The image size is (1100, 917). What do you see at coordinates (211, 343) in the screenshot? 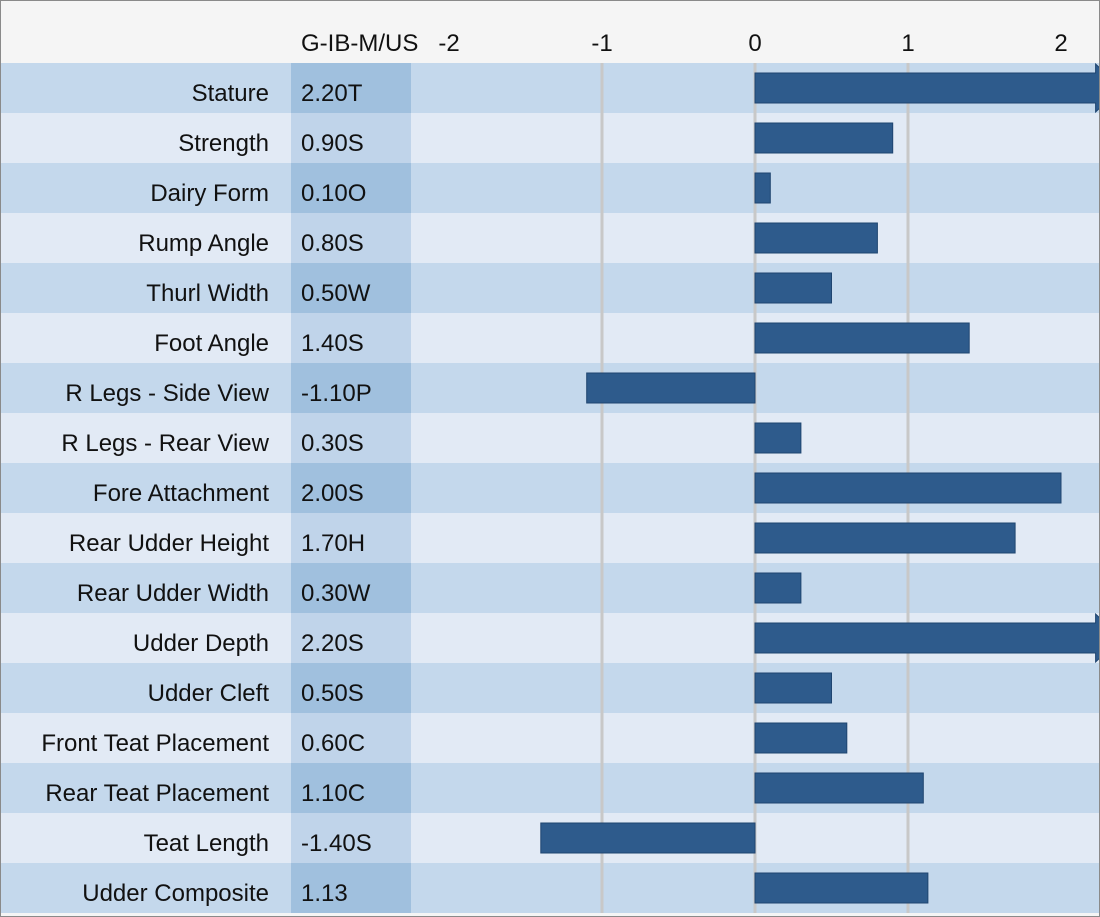
I see `trait-label: Foot Angle` at bounding box center [211, 343].